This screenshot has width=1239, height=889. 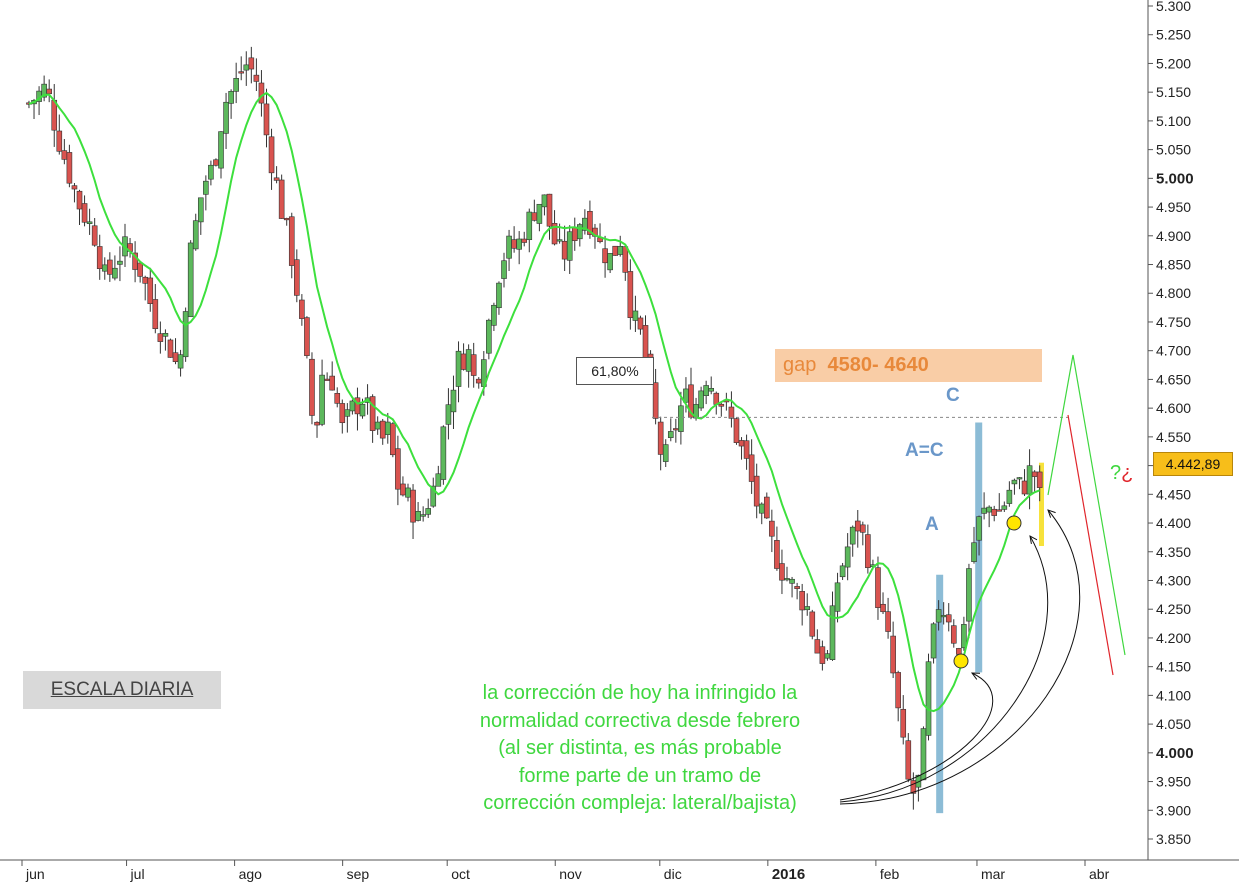 I want to click on y-tick-label: 4.200, so click(x=1173, y=638).